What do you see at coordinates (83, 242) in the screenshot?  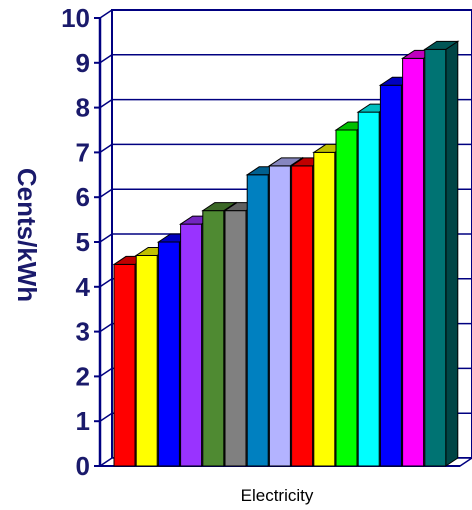 I see `y-tick-label: 5` at bounding box center [83, 242].